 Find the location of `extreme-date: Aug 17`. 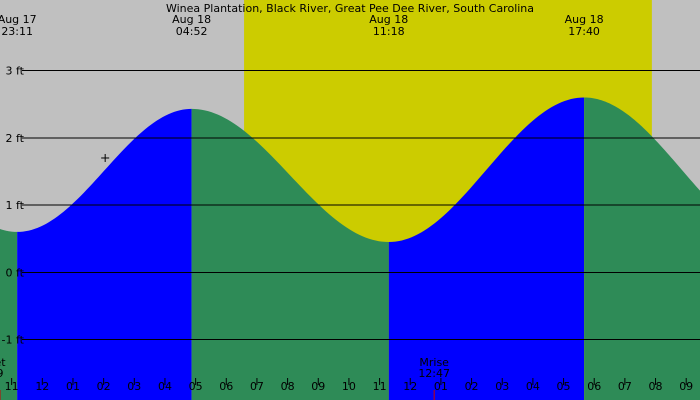

extreme-date: Aug 17 is located at coordinates (18, 19).